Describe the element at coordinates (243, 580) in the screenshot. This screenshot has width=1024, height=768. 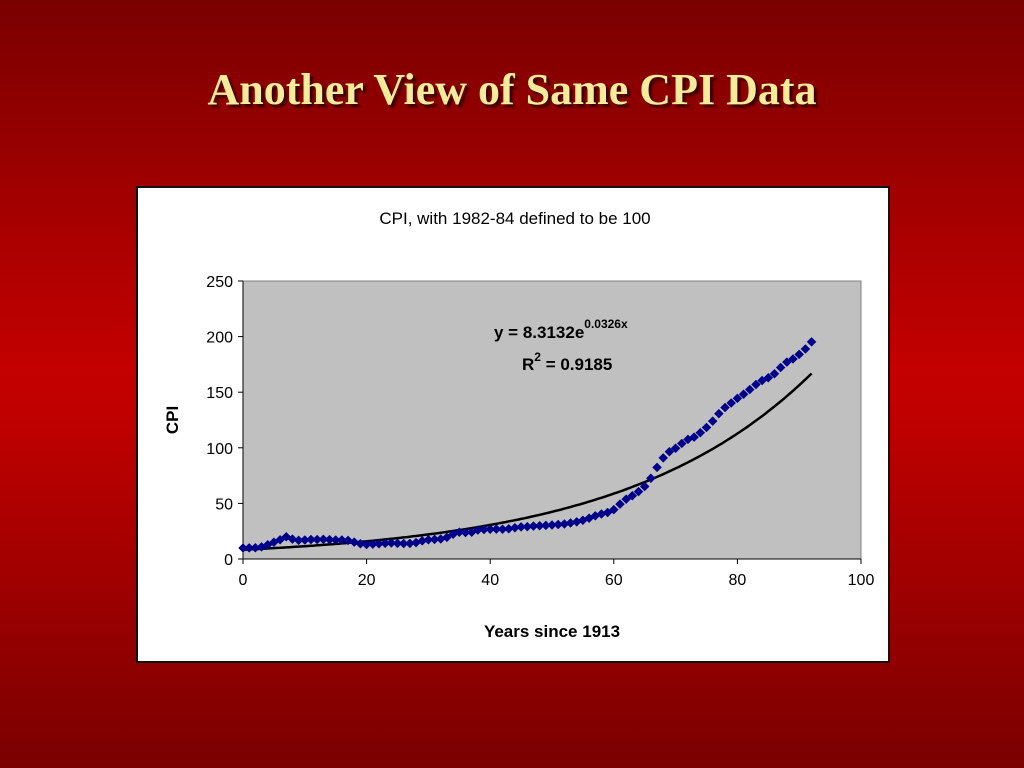
I see `x-tick-label: 0` at that location.